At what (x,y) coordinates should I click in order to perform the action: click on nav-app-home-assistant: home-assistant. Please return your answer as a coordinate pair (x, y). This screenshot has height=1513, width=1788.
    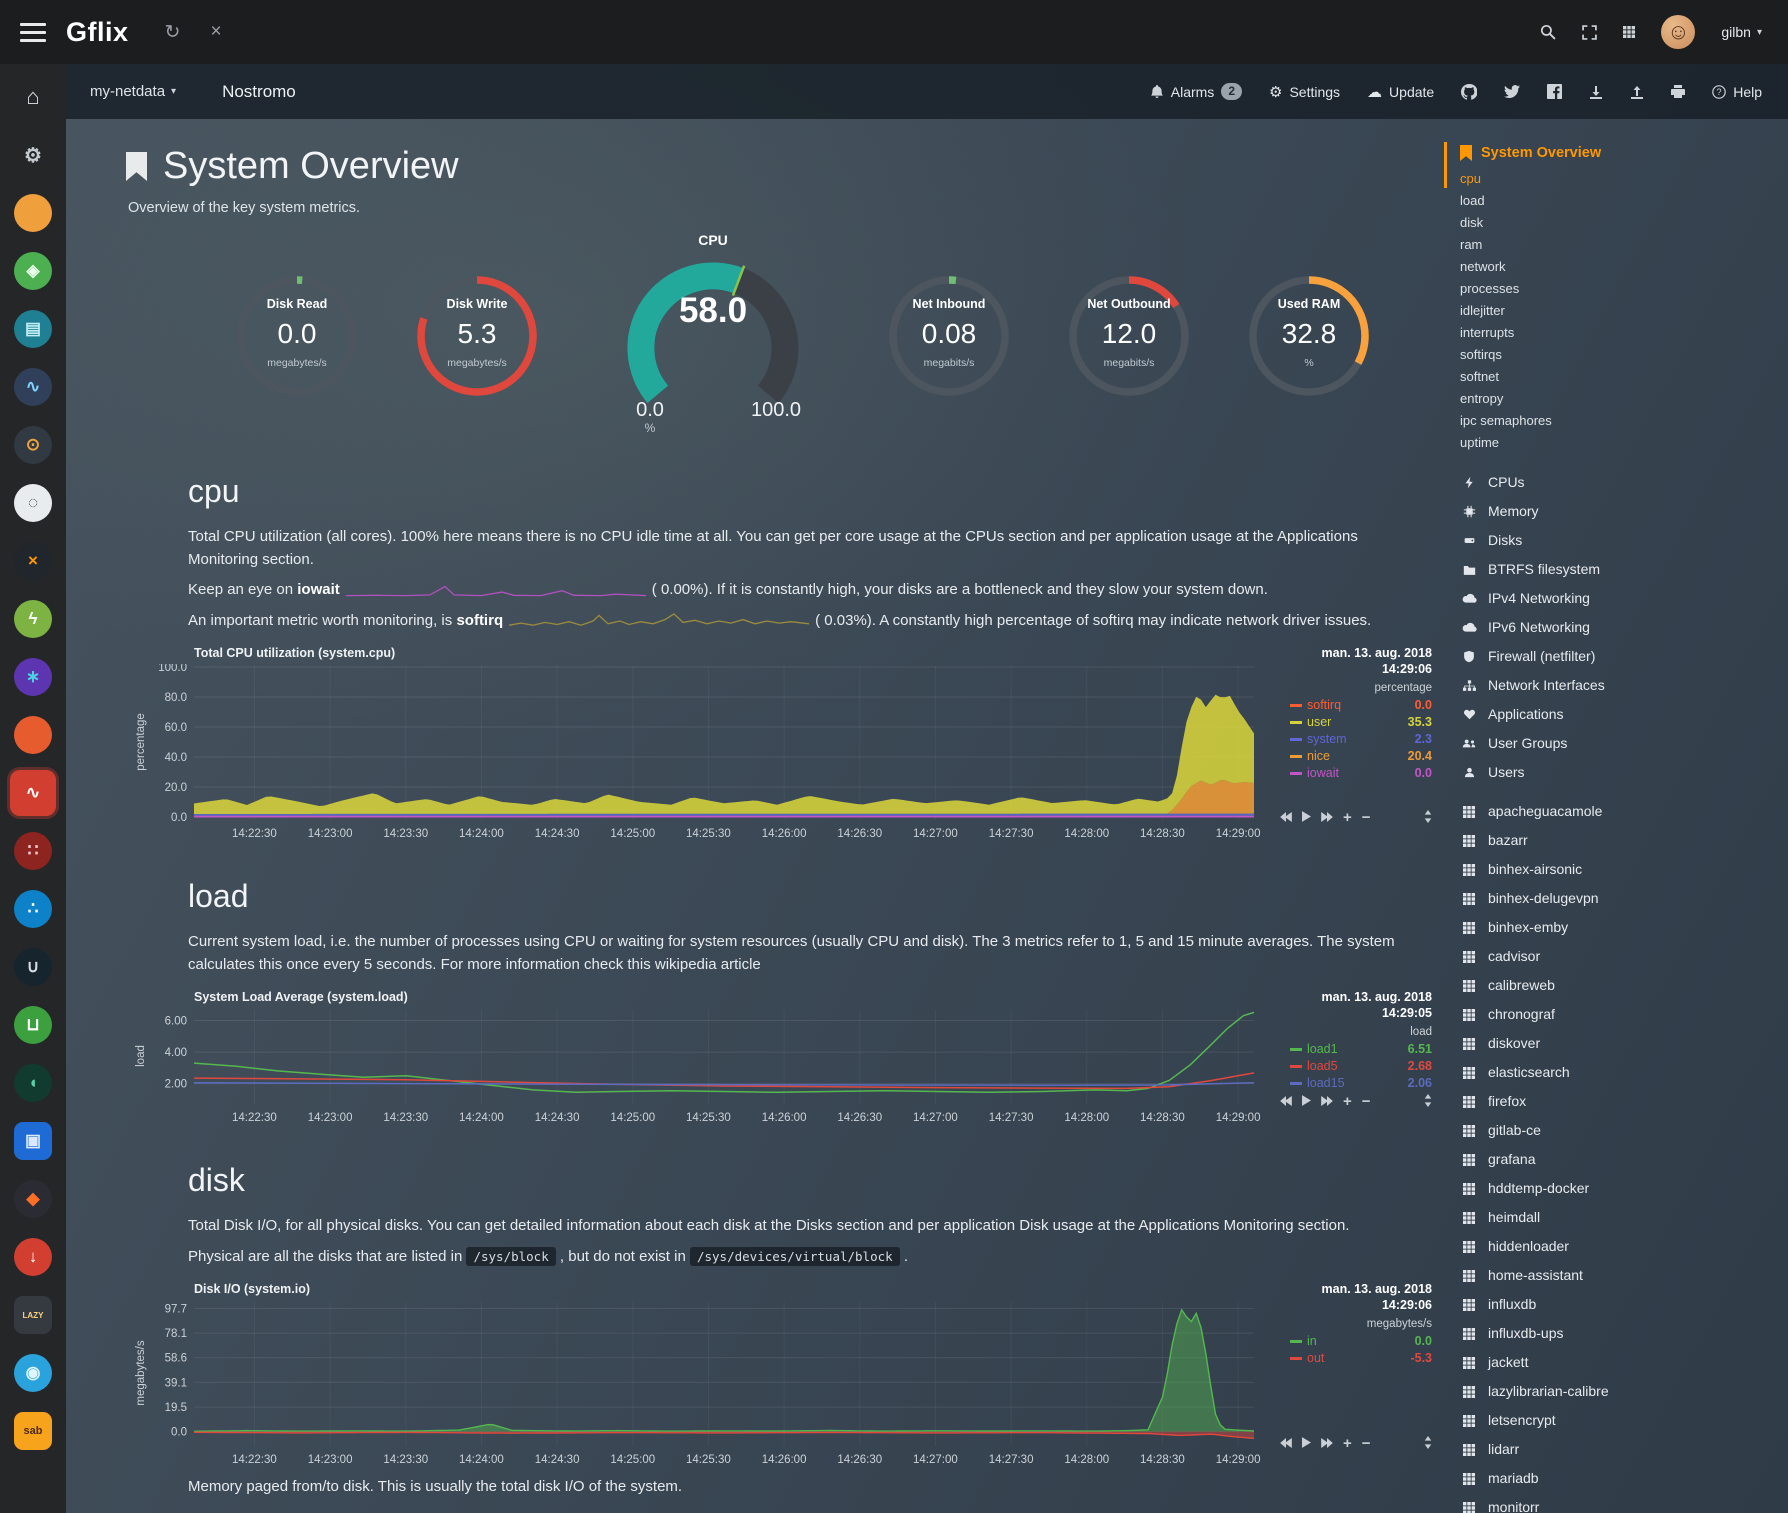
    Looking at the image, I should click on (1611, 1275).